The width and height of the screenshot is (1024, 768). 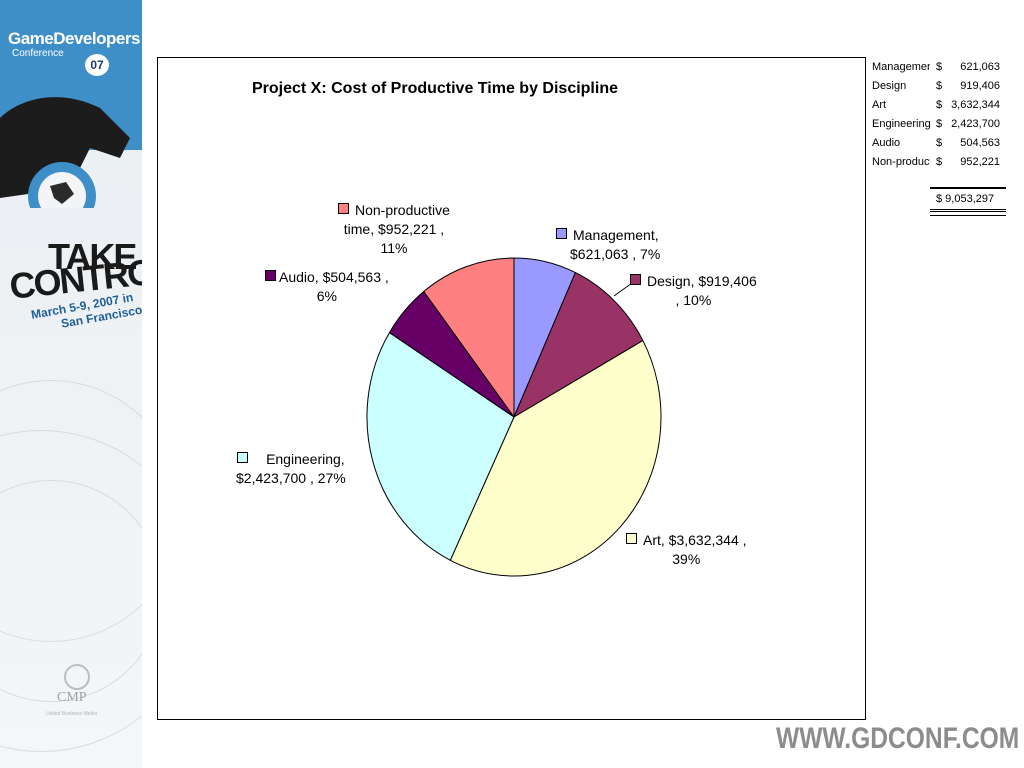 I want to click on slice-label-line: 39%, so click(x=686, y=559).